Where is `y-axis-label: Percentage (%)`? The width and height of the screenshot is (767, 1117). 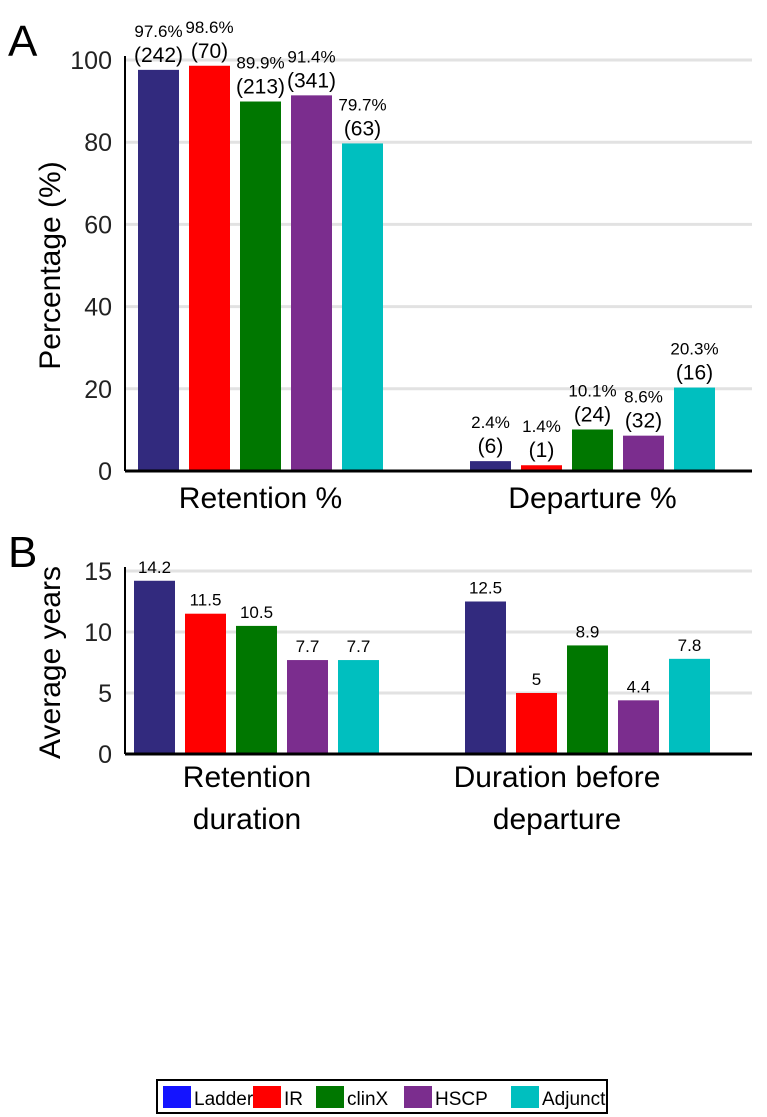 y-axis-label: Percentage (%) is located at coordinates (50, 265).